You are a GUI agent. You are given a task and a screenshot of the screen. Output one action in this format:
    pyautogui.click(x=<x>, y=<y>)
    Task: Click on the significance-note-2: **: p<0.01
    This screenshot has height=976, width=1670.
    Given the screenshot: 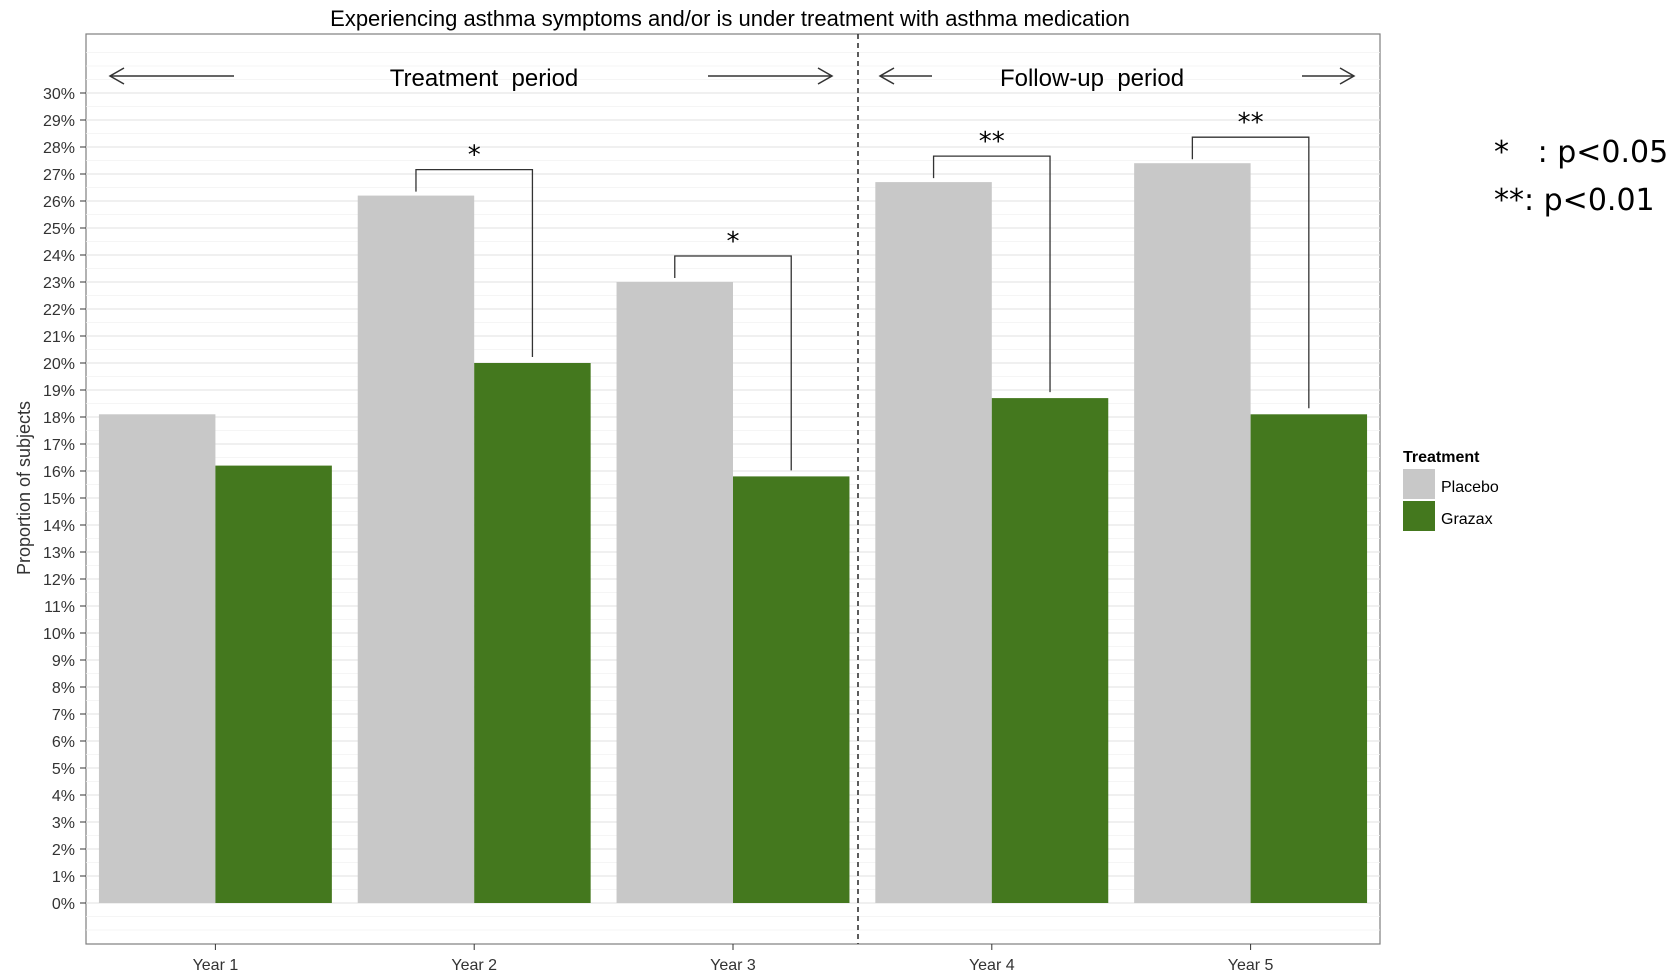 What is the action you would take?
    pyautogui.click(x=1574, y=200)
    